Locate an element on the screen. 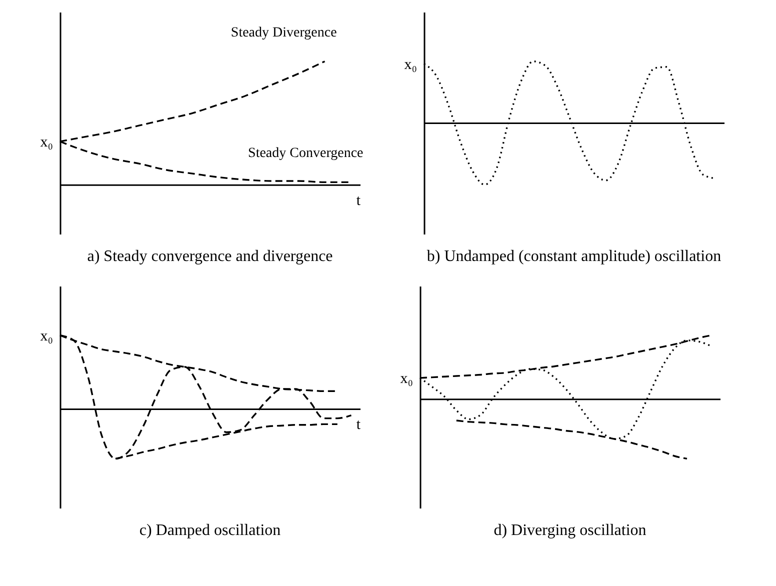 The image size is (776, 586). text: a) Steady convergence and divergence is located at coordinates (210, 256).